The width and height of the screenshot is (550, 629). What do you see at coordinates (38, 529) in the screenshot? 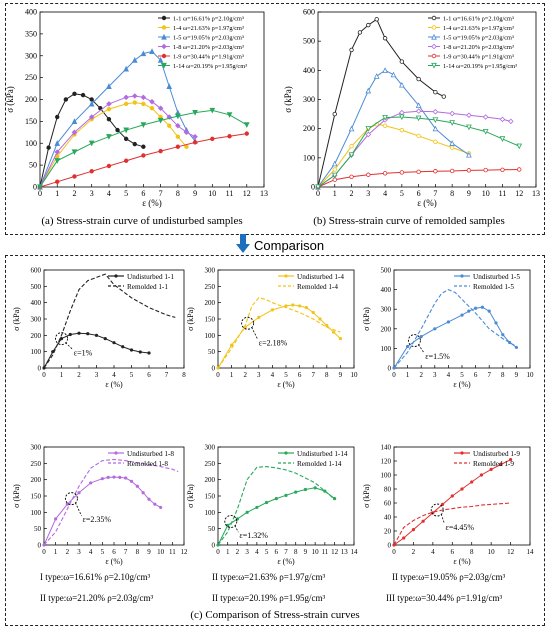
I see `y-tick-label: 50` at bounding box center [38, 529].